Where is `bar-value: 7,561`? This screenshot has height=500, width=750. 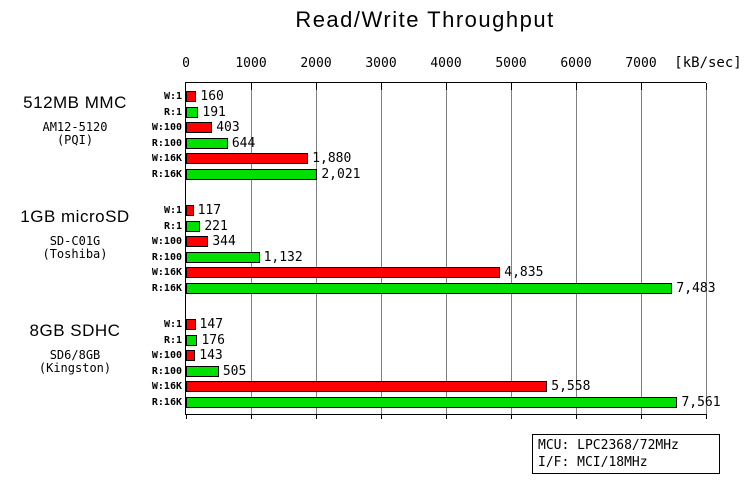
bar-value: 7,561 is located at coordinates (701, 402).